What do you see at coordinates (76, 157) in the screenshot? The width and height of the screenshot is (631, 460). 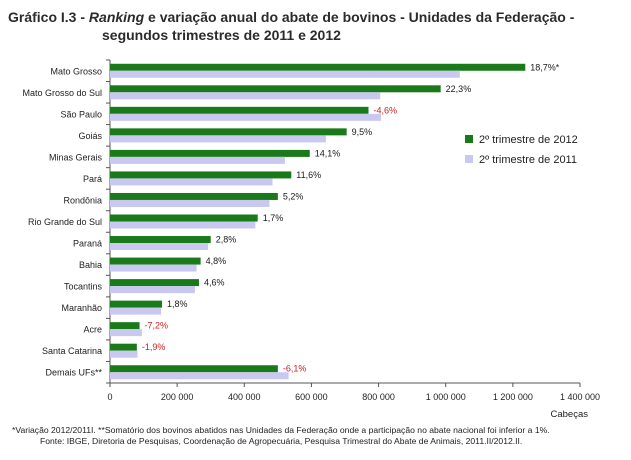 I see `category-label: Minas Gerais` at bounding box center [76, 157].